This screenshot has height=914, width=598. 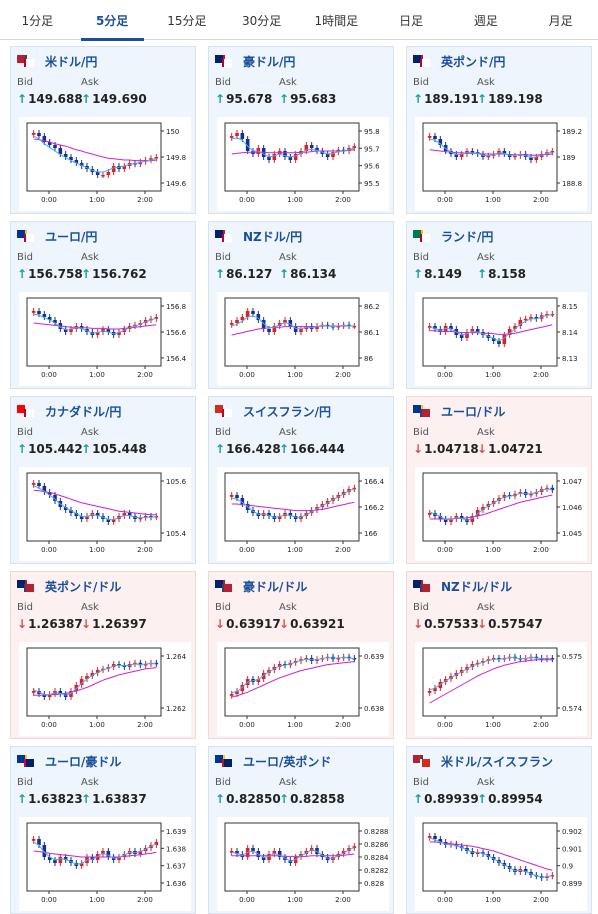 What do you see at coordinates (501, 514) in the screenshot?
I see `price-chart: 1.047 1.046 1.045 0:00 1:00 2:00` at bounding box center [501, 514].